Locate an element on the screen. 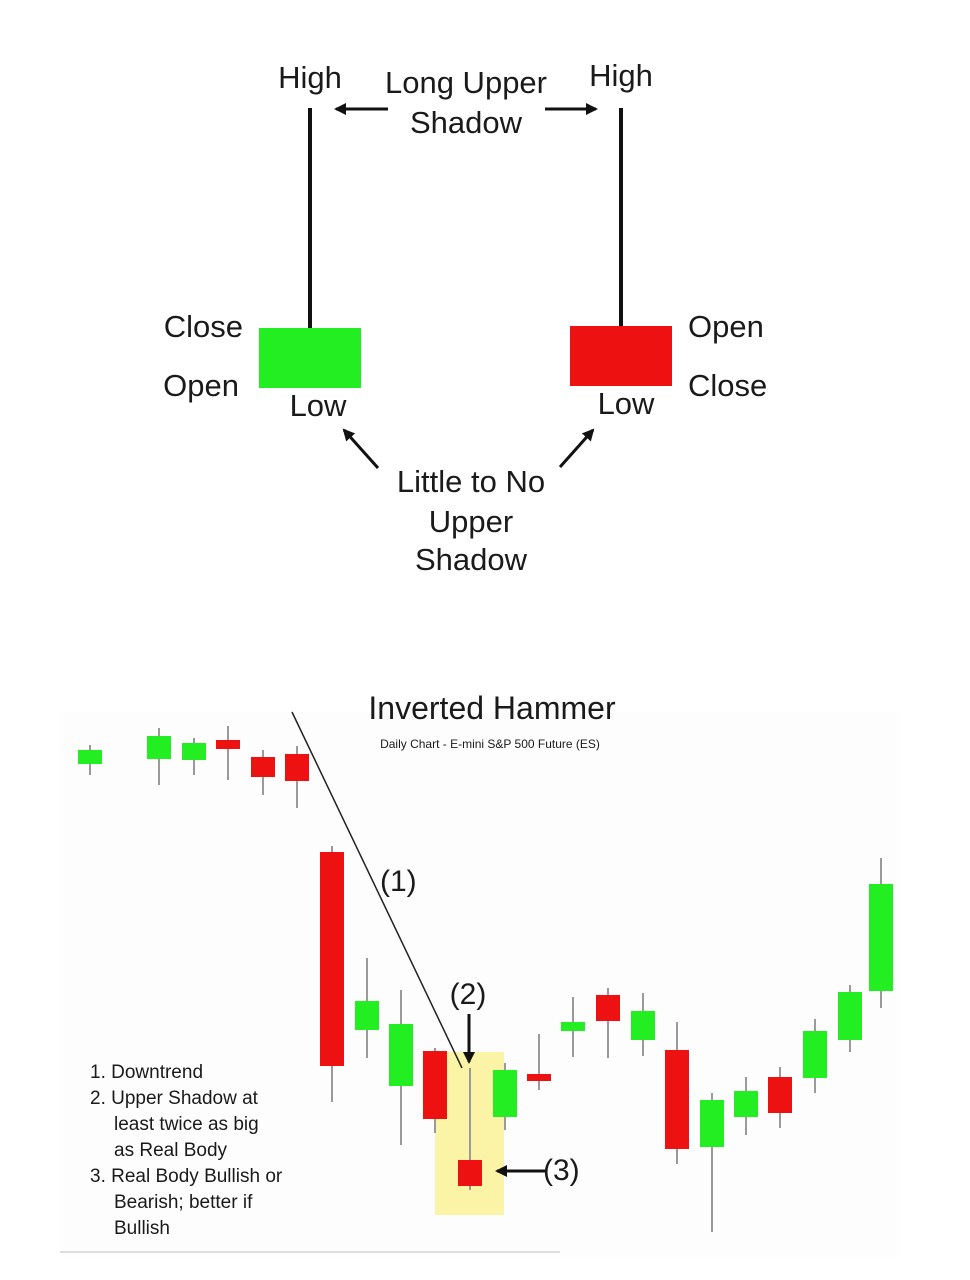 Image resolution: width=970 pixels, height=1280 pixels. lower-shadow-note: Little to No Upper Shadow is located at coordinates (468, 502).